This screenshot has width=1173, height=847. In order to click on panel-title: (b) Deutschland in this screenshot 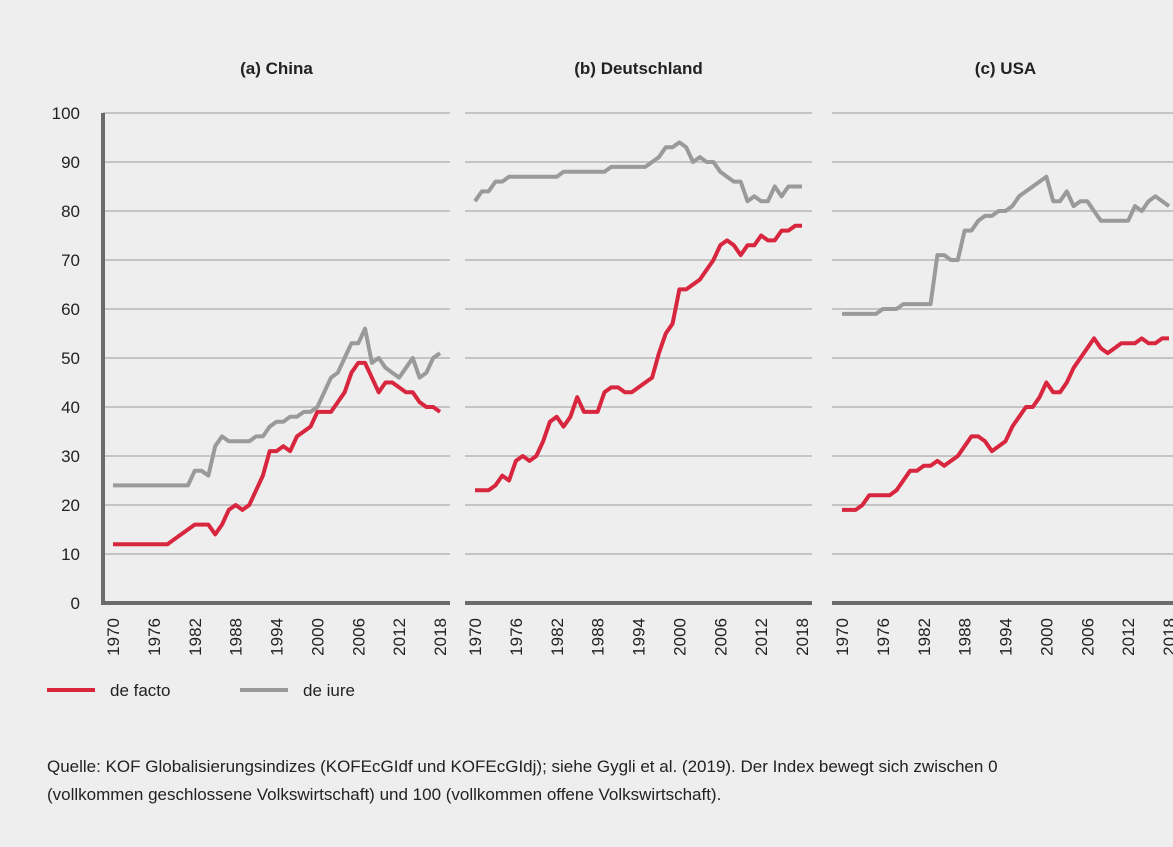, I will do `click(638, 68)`.